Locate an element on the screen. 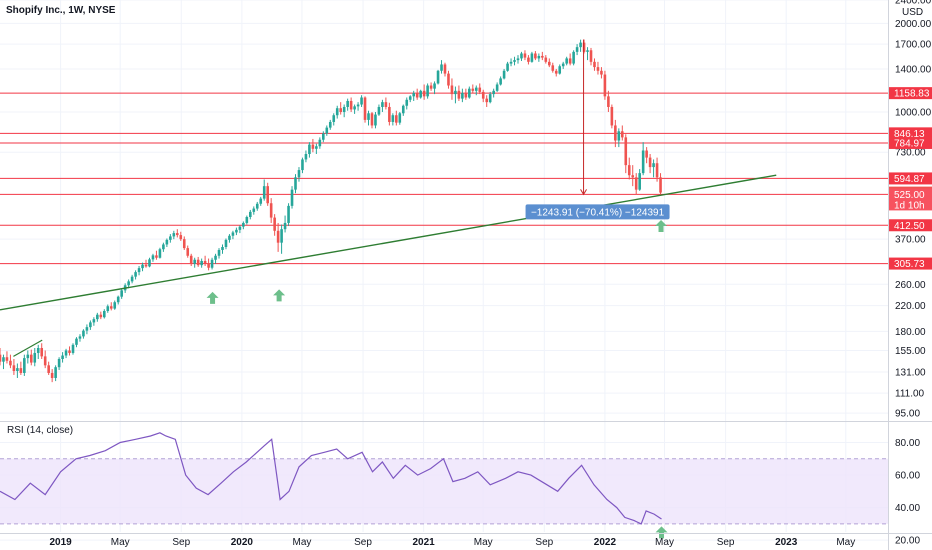 The height and width of the screenshot is (550, 932). rsi-pane is located at coordinates (331, 478).